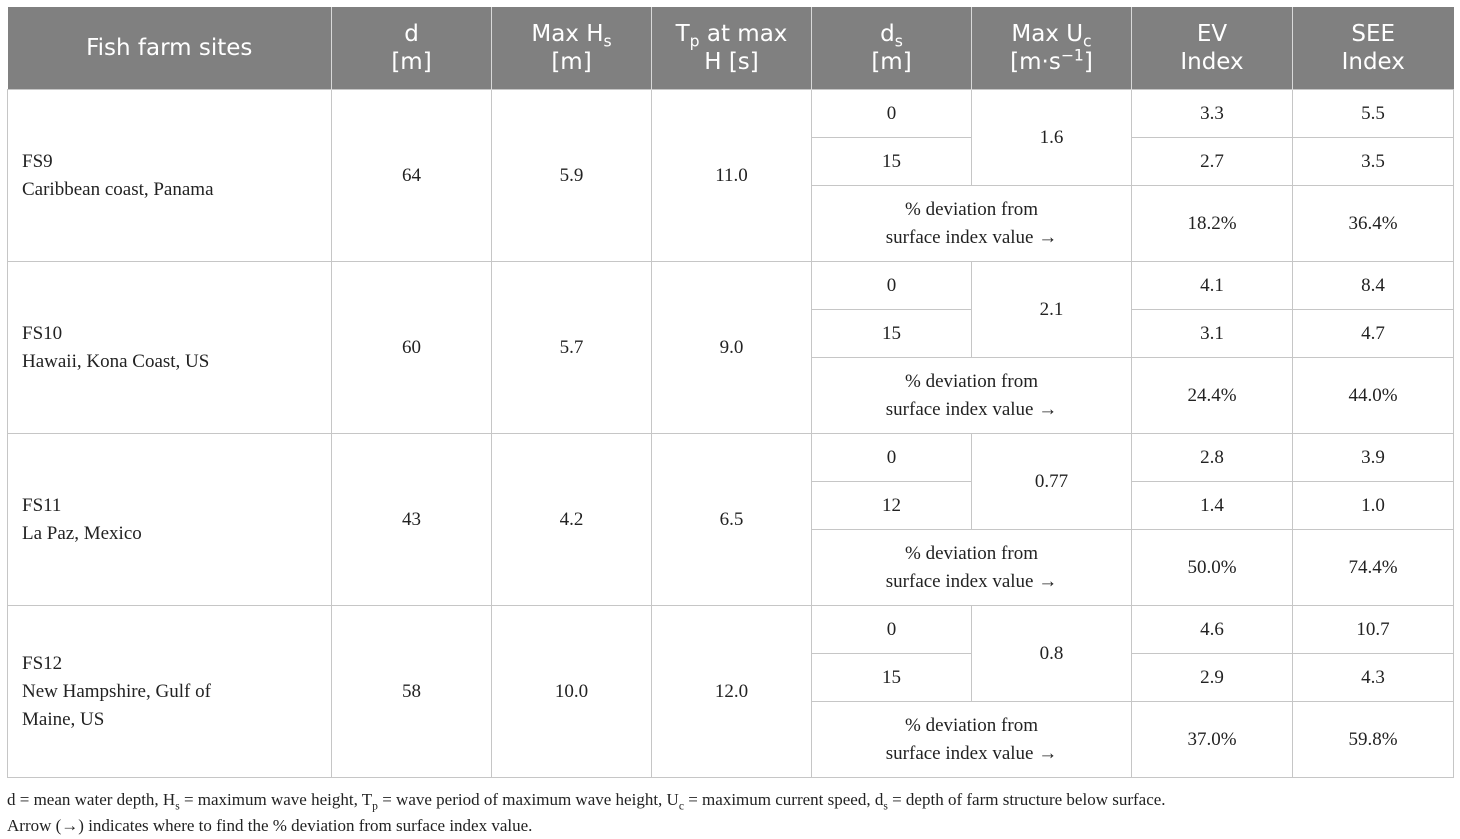 The height and width of the screenshot is (839, 1460). I want to click on site-id: FS9, so click(37, 161).